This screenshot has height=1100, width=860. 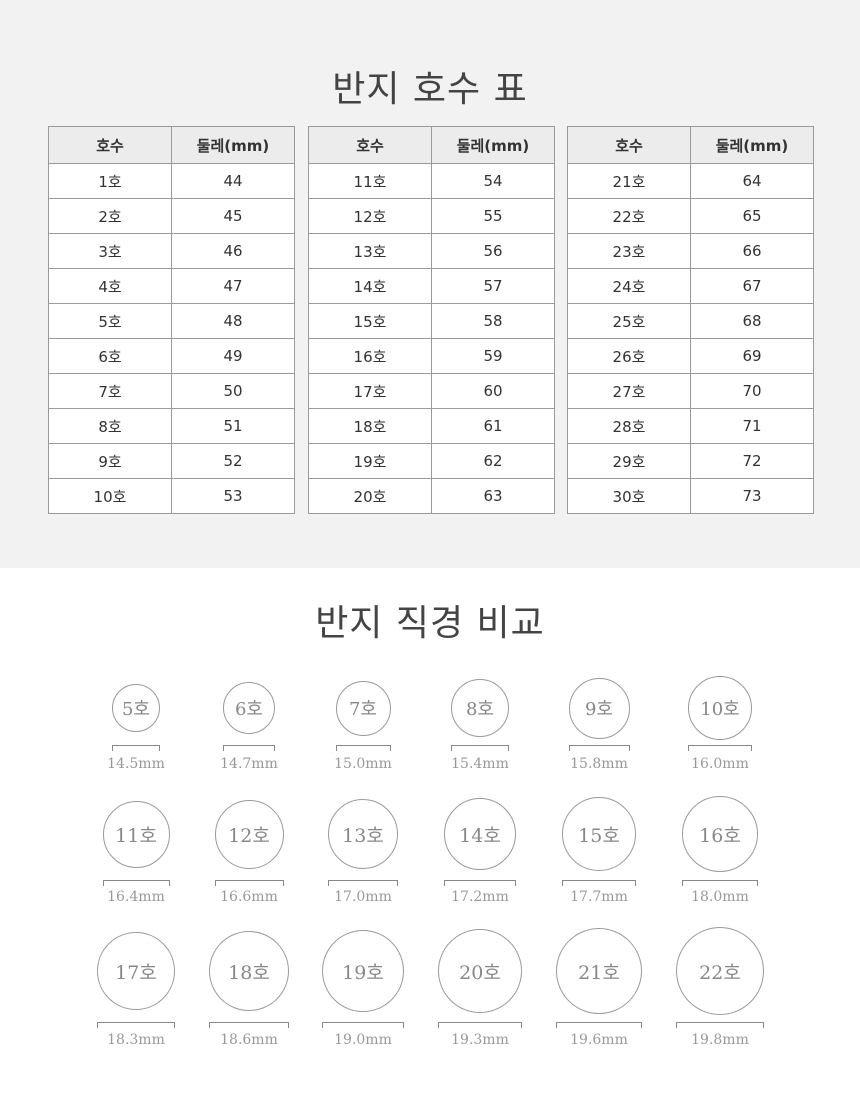 What do you see at coordinates (110, 181) in the screenshot?
I see `size-cell: 1호` at bounding box center [110, 181].